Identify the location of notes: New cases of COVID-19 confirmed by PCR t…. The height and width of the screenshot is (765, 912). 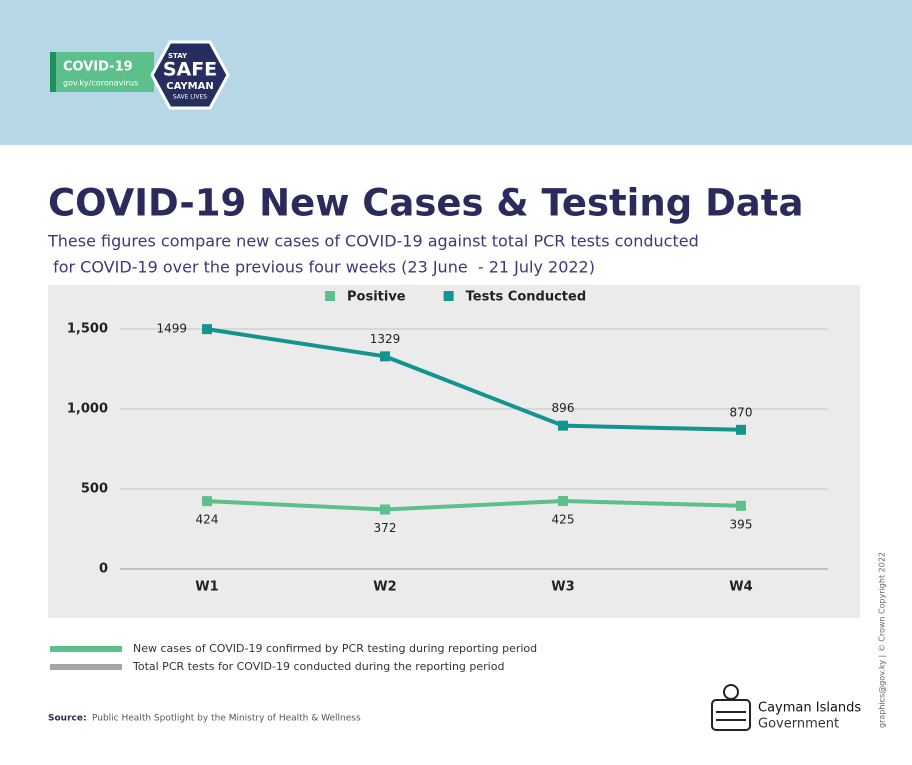
(293, 657).